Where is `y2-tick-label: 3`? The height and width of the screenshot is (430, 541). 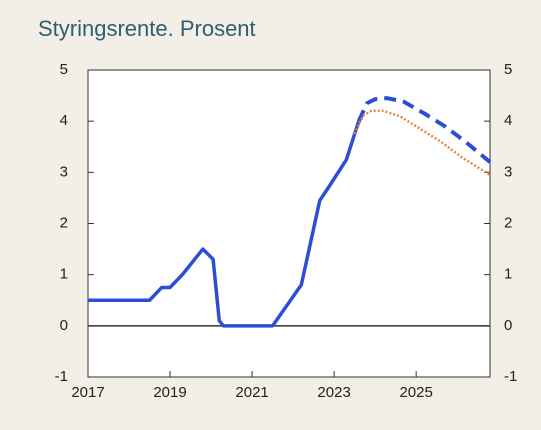 y2-tick-label: 3 is located at coordinates (508, 171).